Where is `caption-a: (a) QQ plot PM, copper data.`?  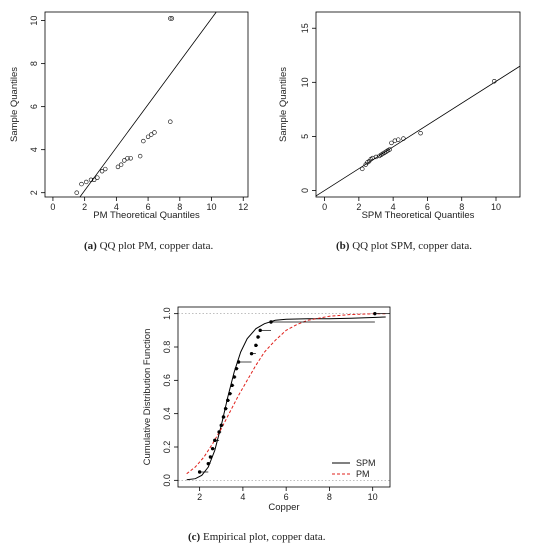
caption-a: (a) QQ plot PM, copper data. is located at coordinates (148, 246).